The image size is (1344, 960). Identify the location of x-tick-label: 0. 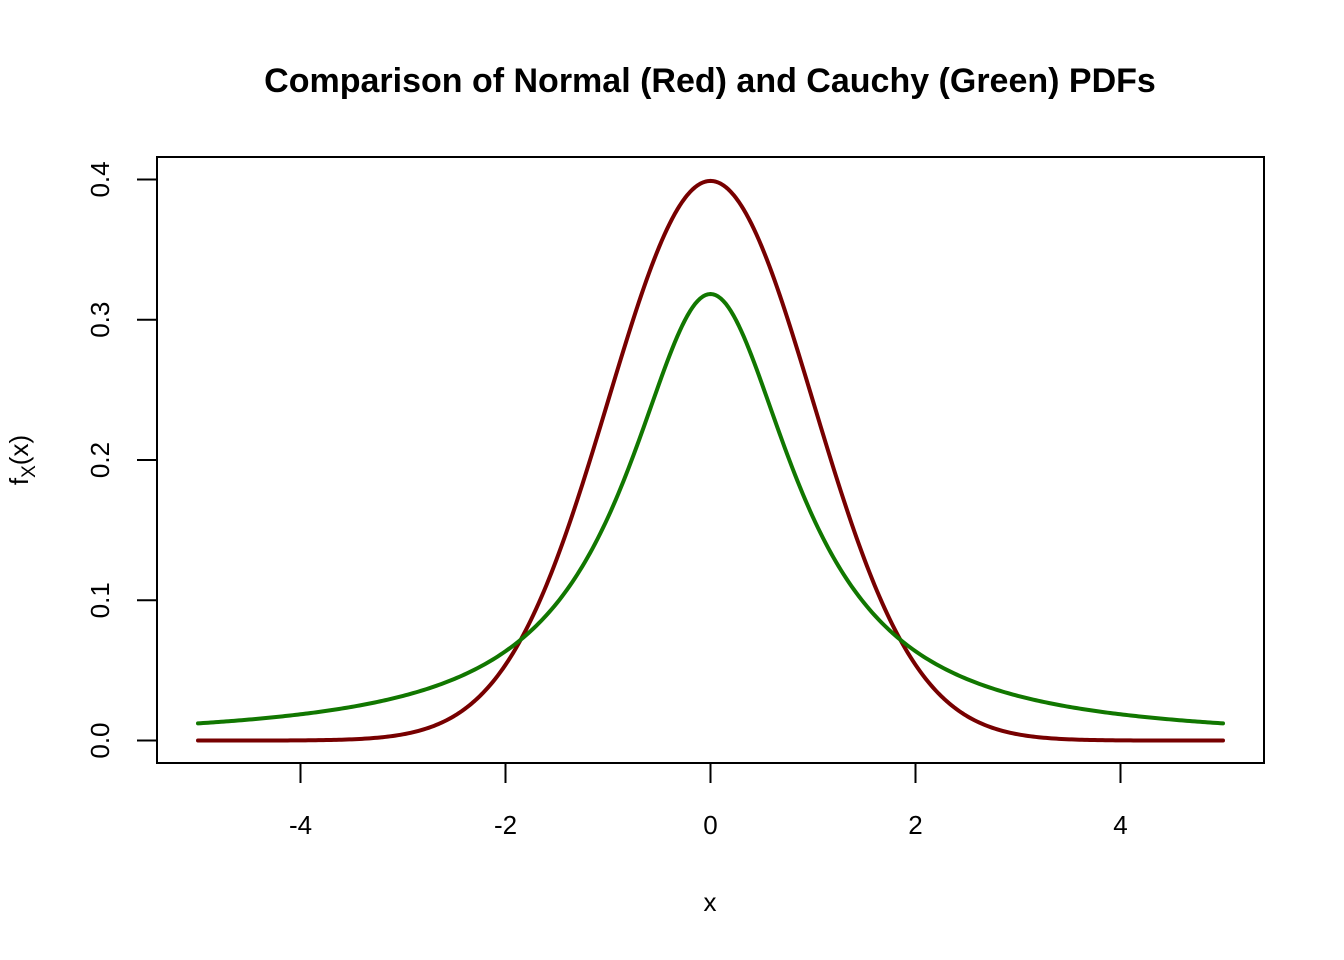
(710, 825).